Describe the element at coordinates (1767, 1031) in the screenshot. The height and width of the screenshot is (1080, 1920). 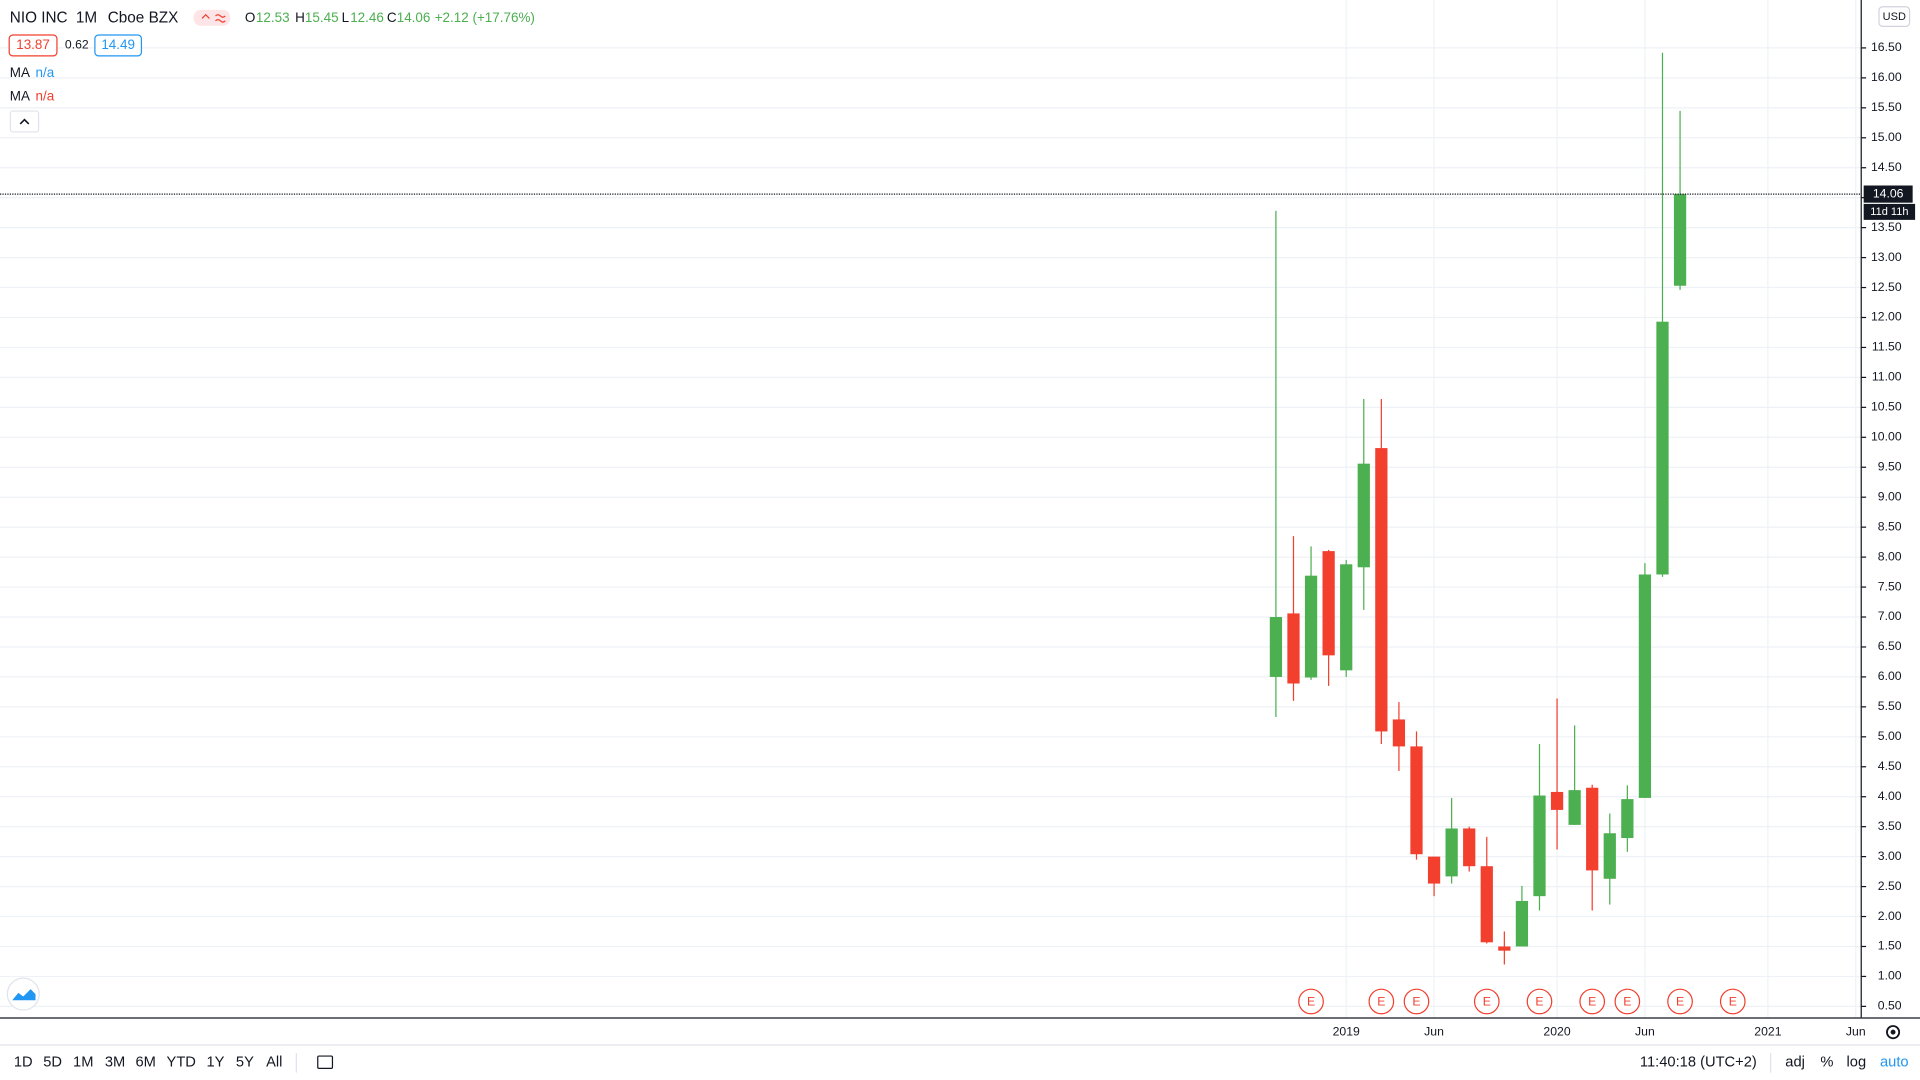
I see `x-tick-label: 2021` at that location.